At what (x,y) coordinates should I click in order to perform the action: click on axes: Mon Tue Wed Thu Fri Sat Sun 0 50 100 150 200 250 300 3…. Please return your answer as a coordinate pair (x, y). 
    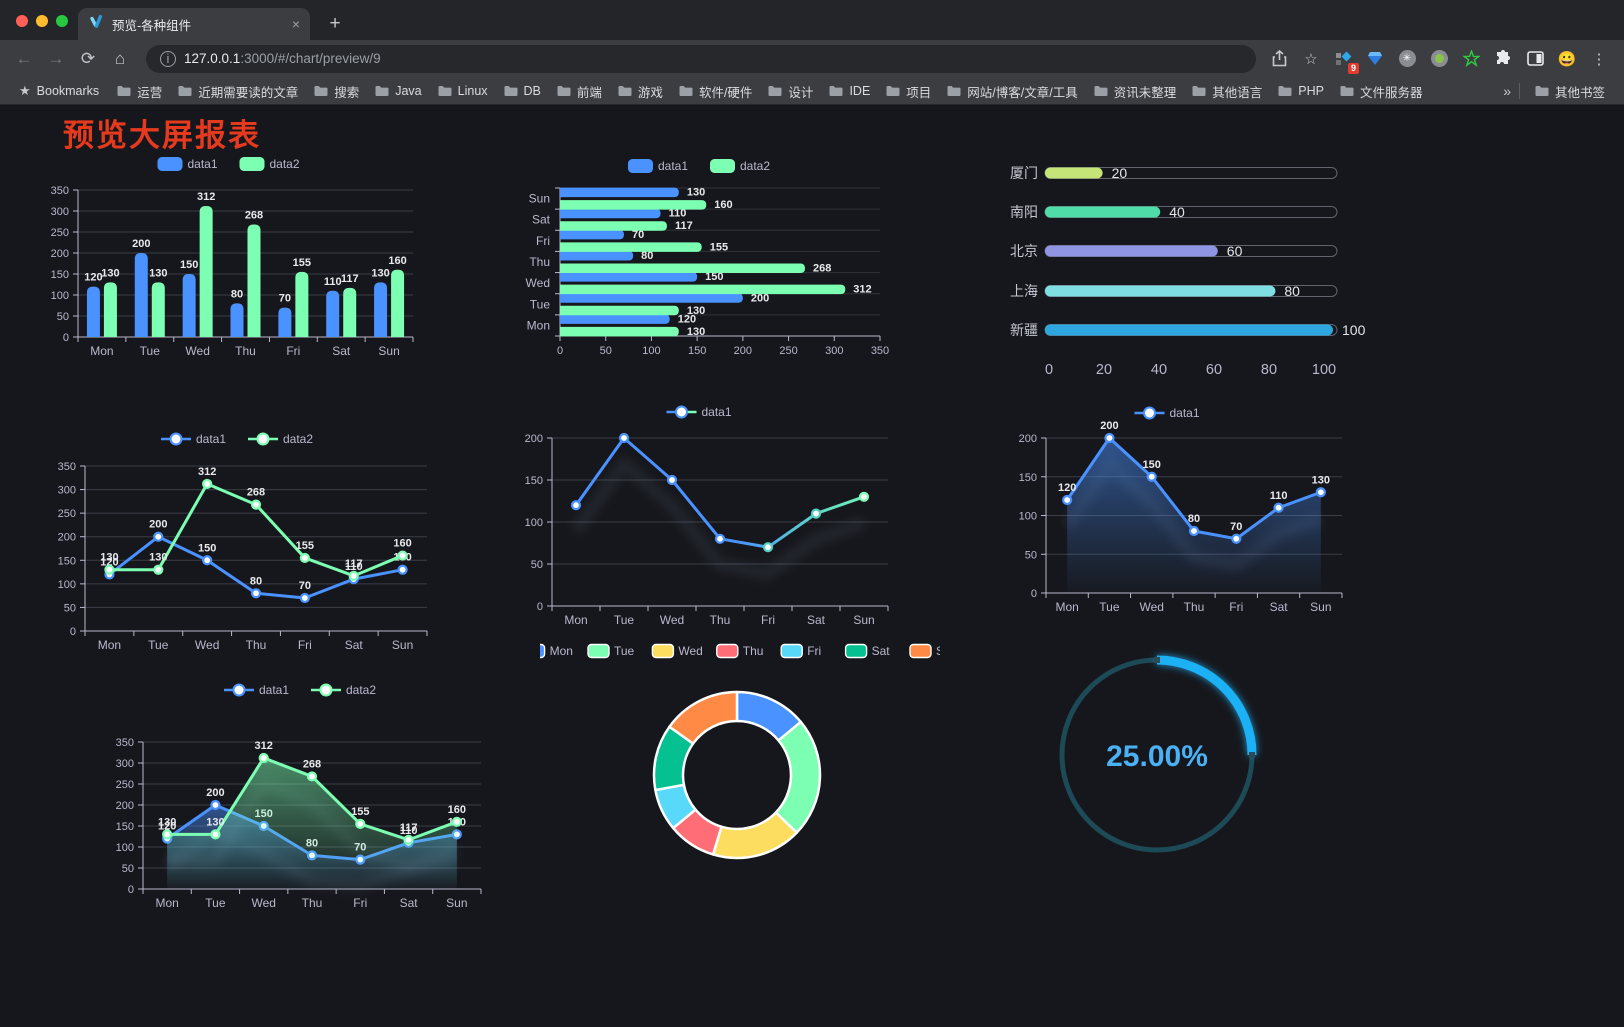
    Looking at the image, I should click on (707, 272).